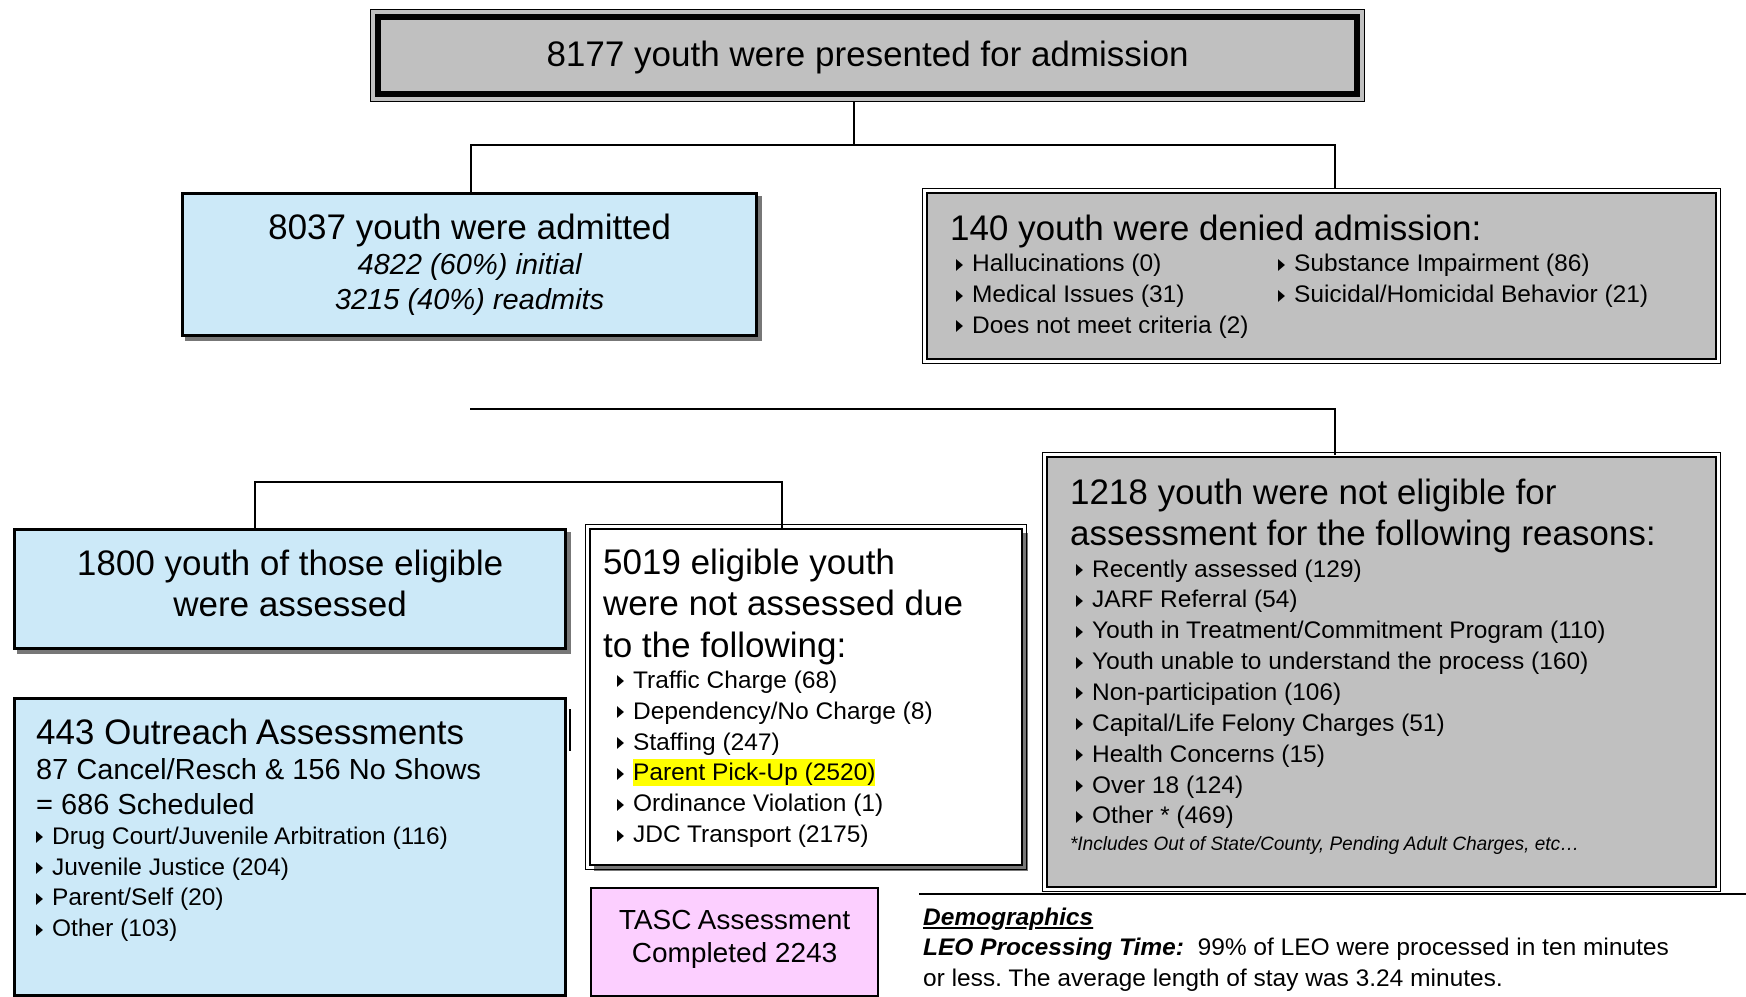 Image resolution: width=1746 pixels, height=997 pixels. I want to click on item-text: Drug Court/Juvenile Arbitration (116), so click(250, 836).